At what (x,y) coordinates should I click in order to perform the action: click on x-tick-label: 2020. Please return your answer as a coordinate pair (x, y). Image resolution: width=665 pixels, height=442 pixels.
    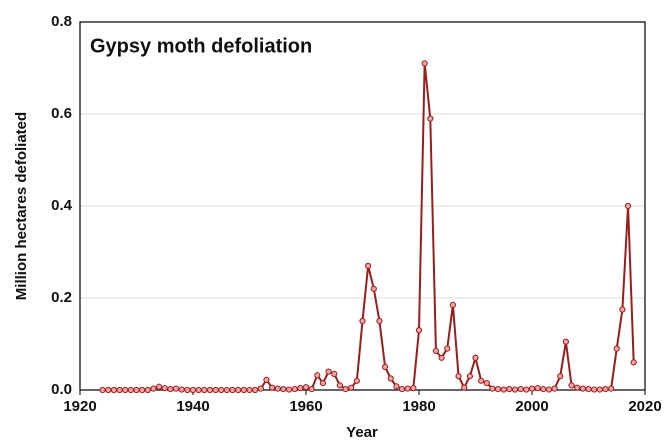
    Looking at the image, I should click on (644, 406).